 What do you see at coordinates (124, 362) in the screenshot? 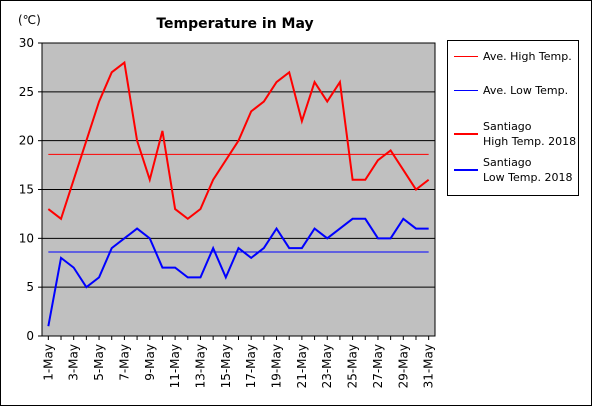
I see `x-tick-label: 7-May` at bounding box center [124, 362].